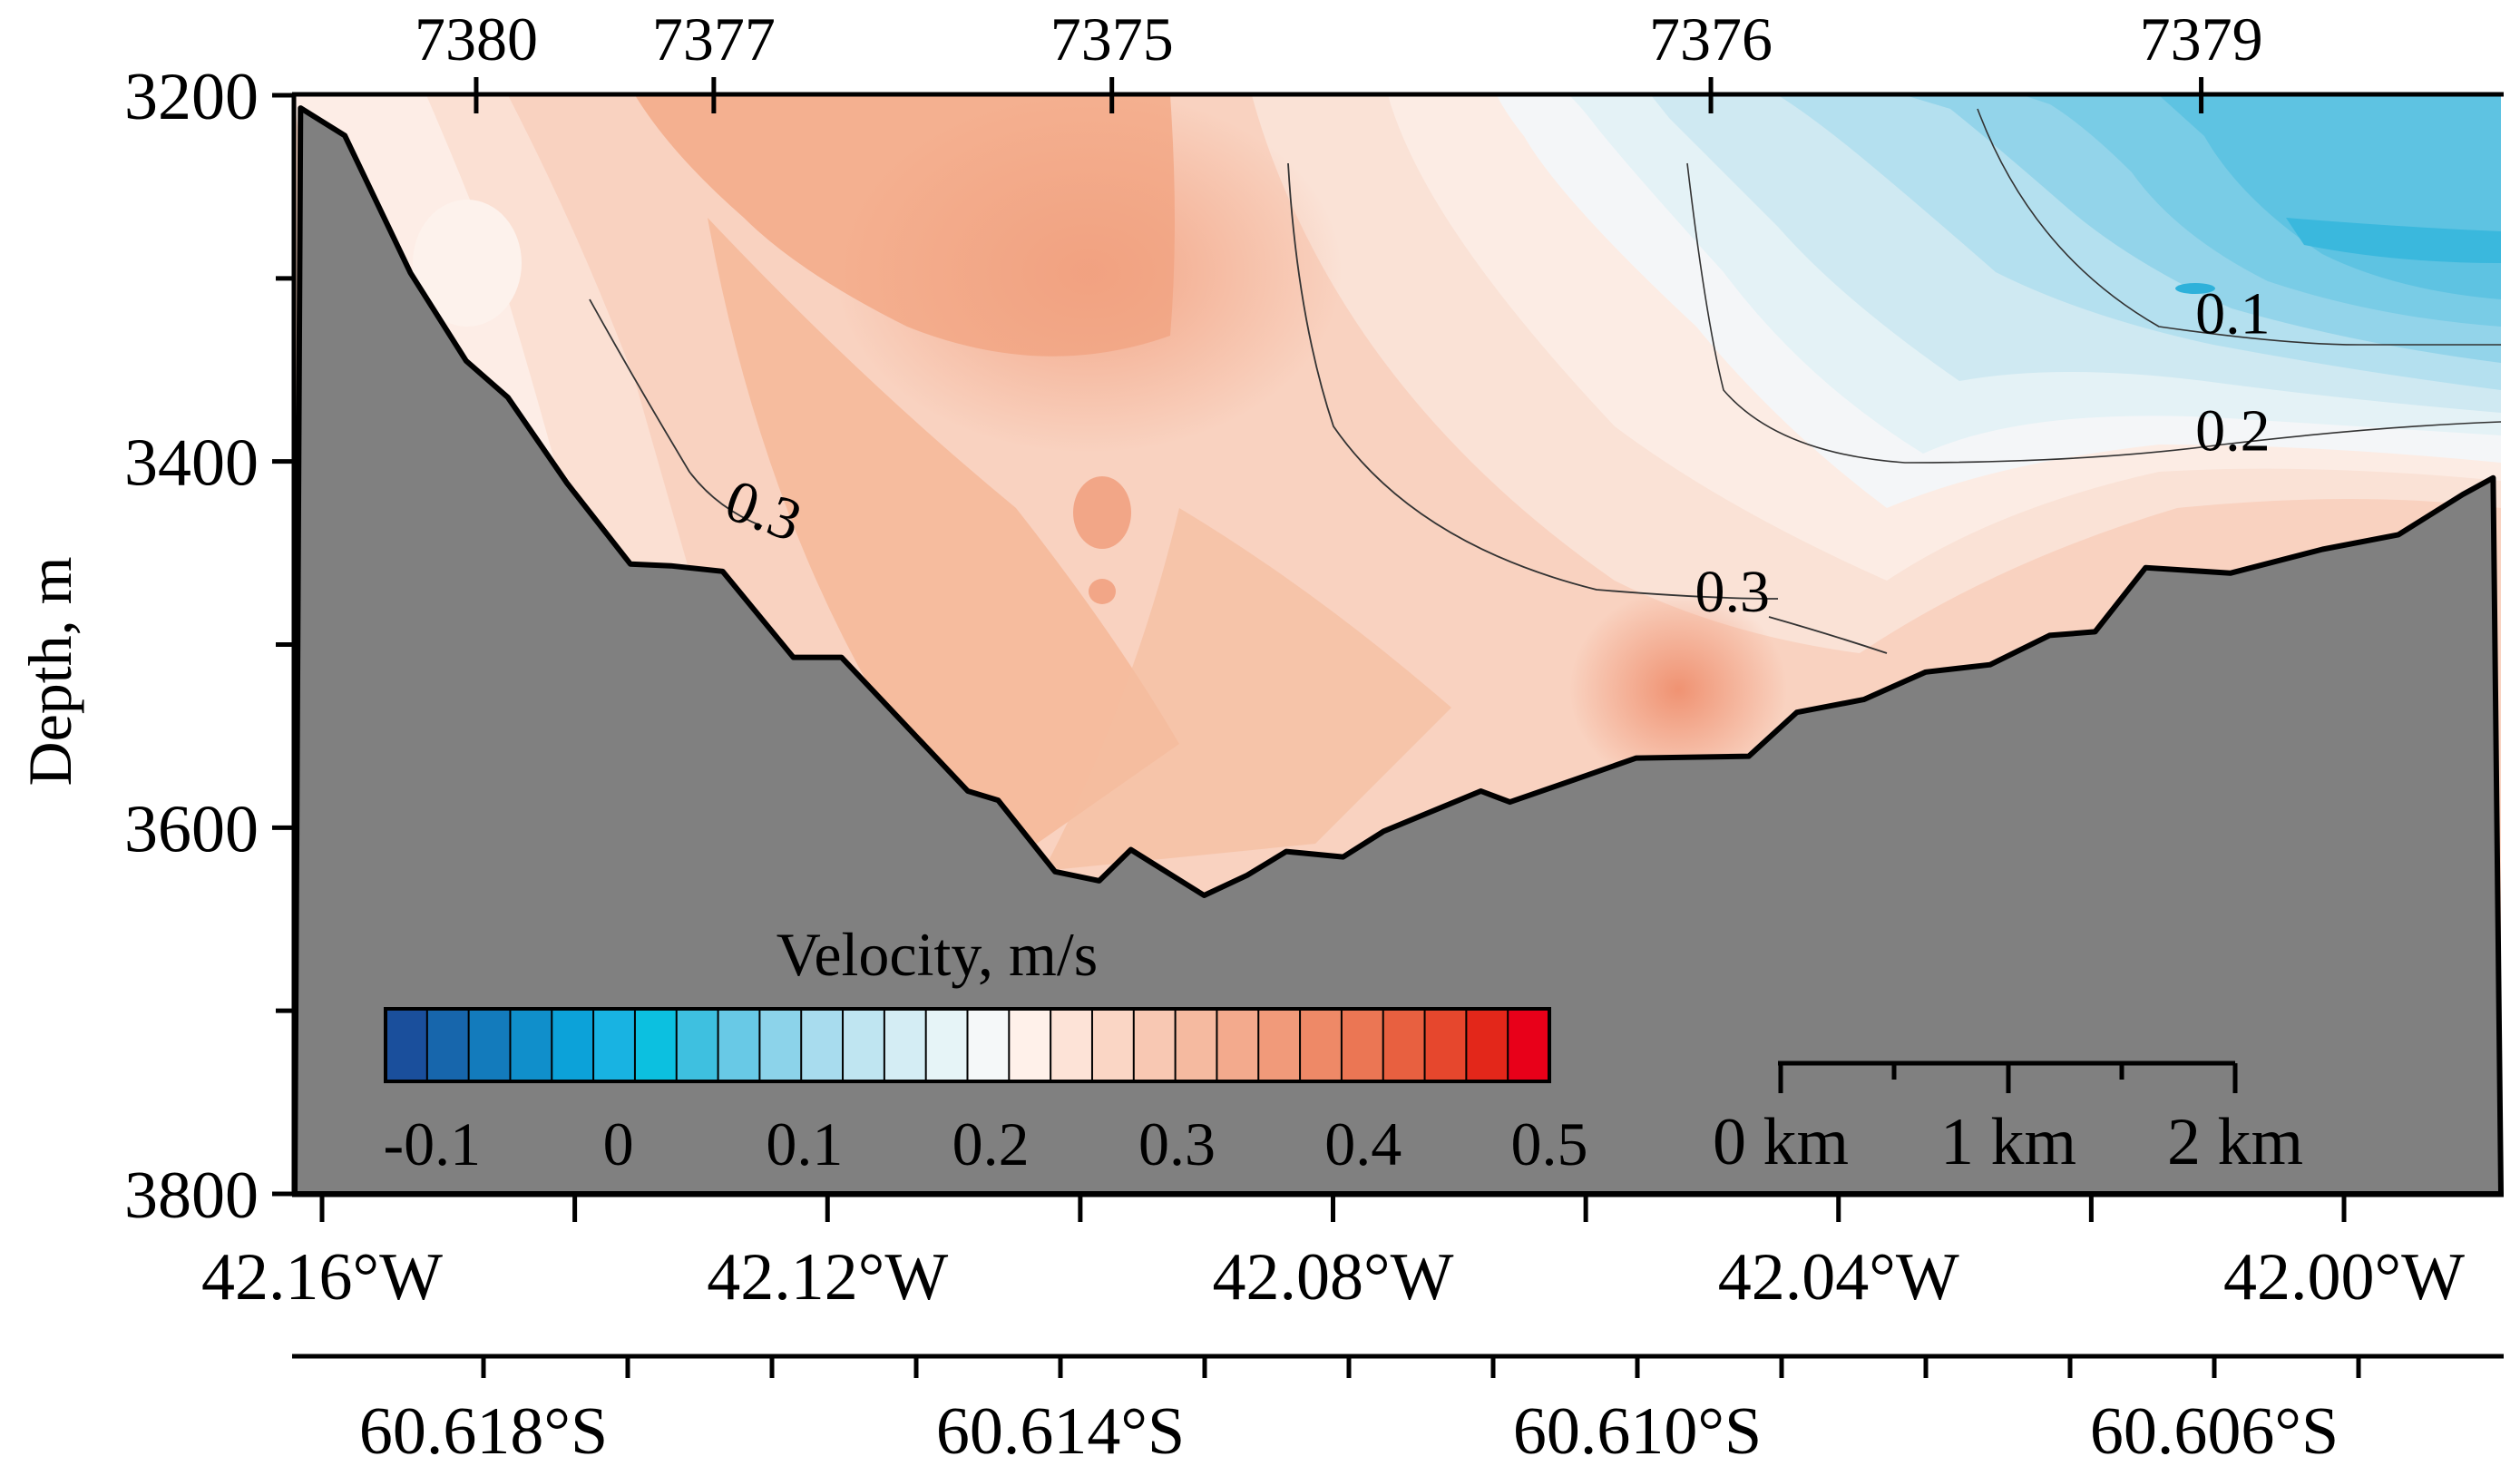 Image resolution: width=2520 pixels, height=1476 pixels. I want to click on colorbar-tick-label: -0.1, so click(432, 1143).